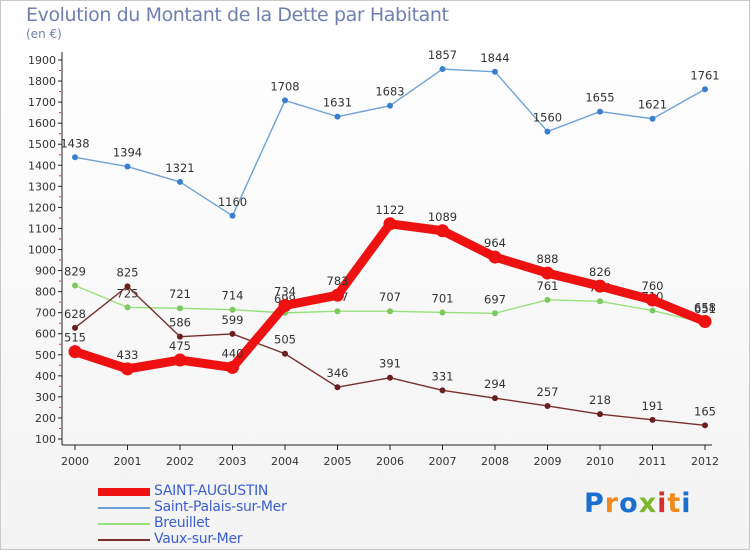 The image size is (750, 550). I want to click on legend-item-saint-augustin: SAINT-AUGUSTIN, so click(223, 491).